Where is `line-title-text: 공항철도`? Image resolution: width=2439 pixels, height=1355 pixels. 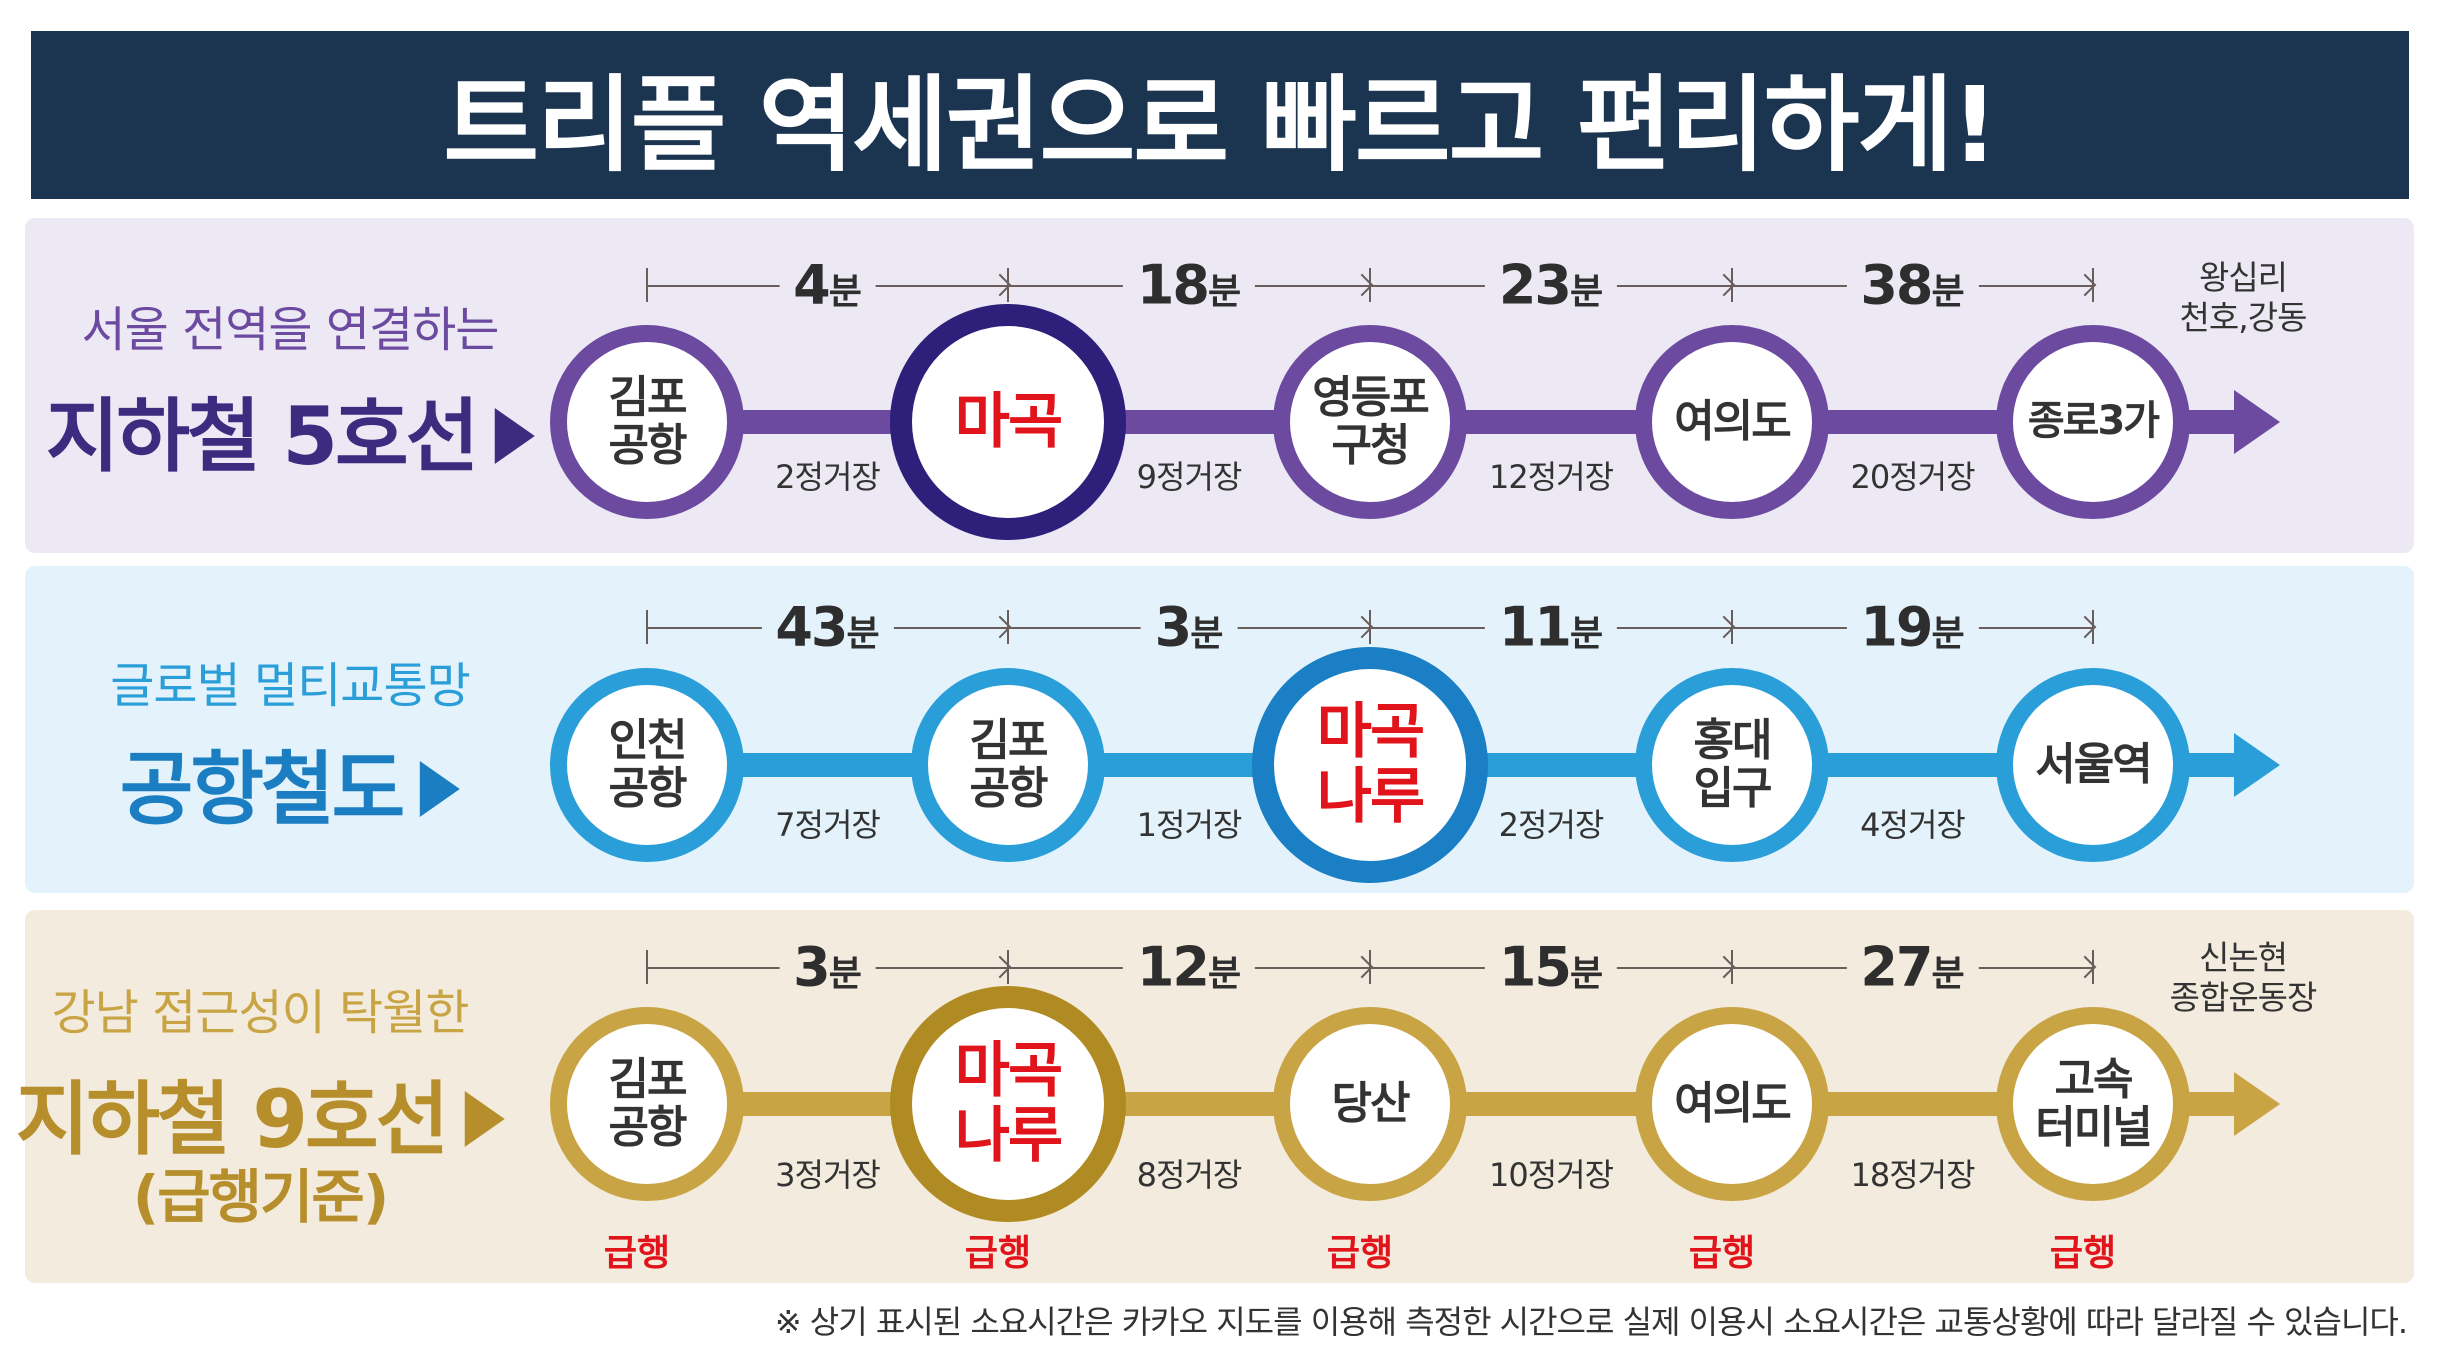
line-title-text: 공항철도 is located at coordinates (262, 789).